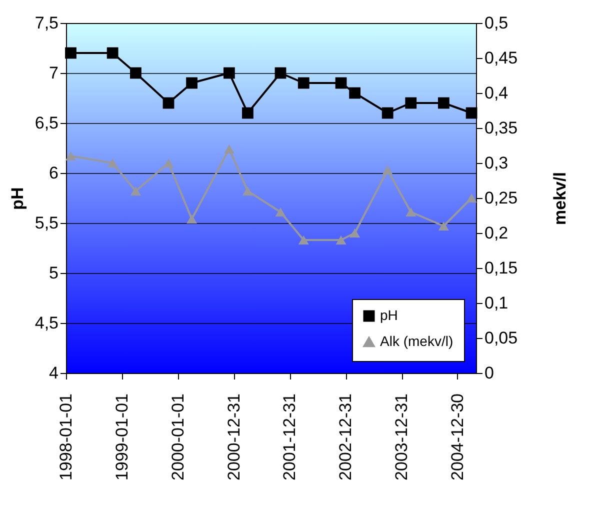  I want to click on y-tick-label: 4, so click(53, 373).